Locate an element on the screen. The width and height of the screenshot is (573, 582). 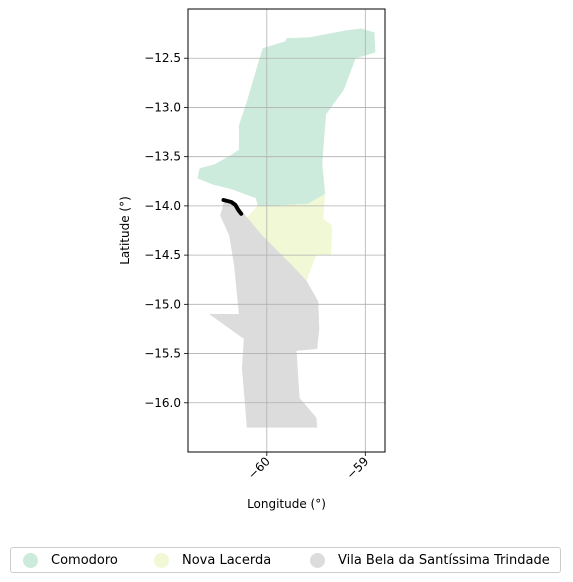
legend-label: Nova Lacerda is located at coordinates (226, 560).